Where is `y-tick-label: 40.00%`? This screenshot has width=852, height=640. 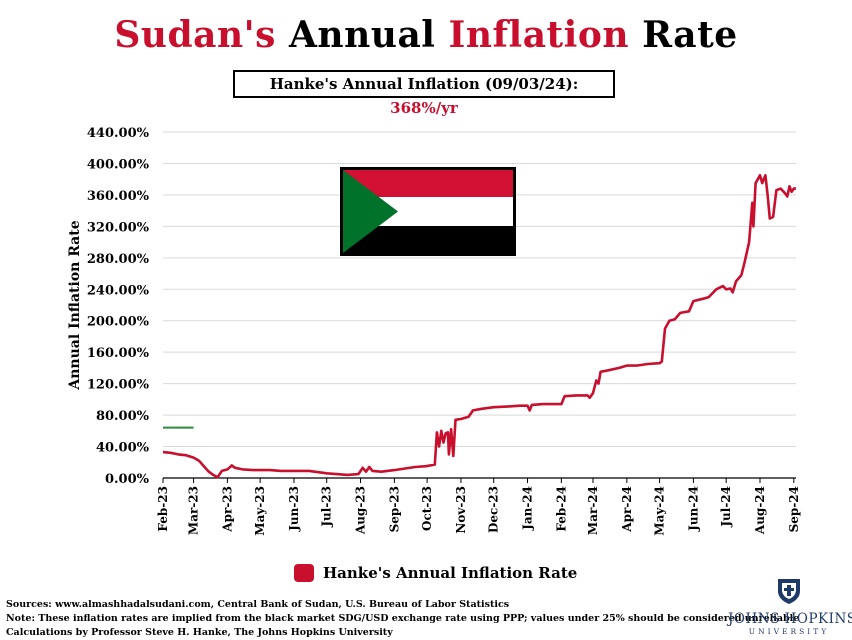 y-tick-label: 40.00% is located at coordinates (123, 448).